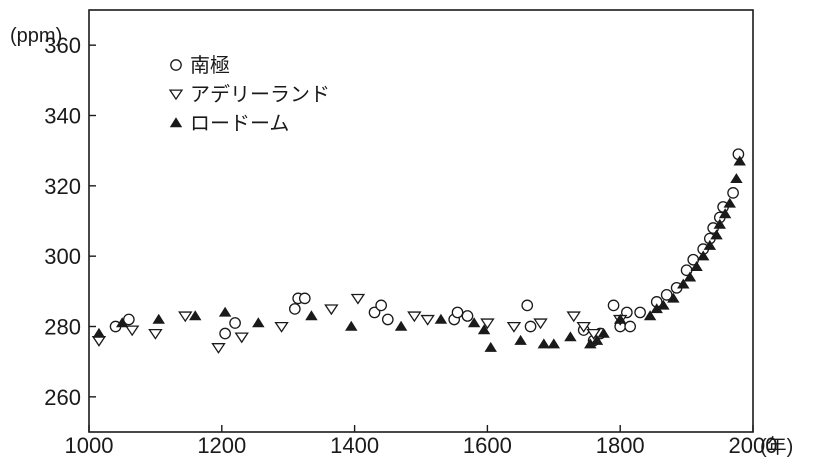  I want to click on x-tick-label: 1600, so click(487, 445).